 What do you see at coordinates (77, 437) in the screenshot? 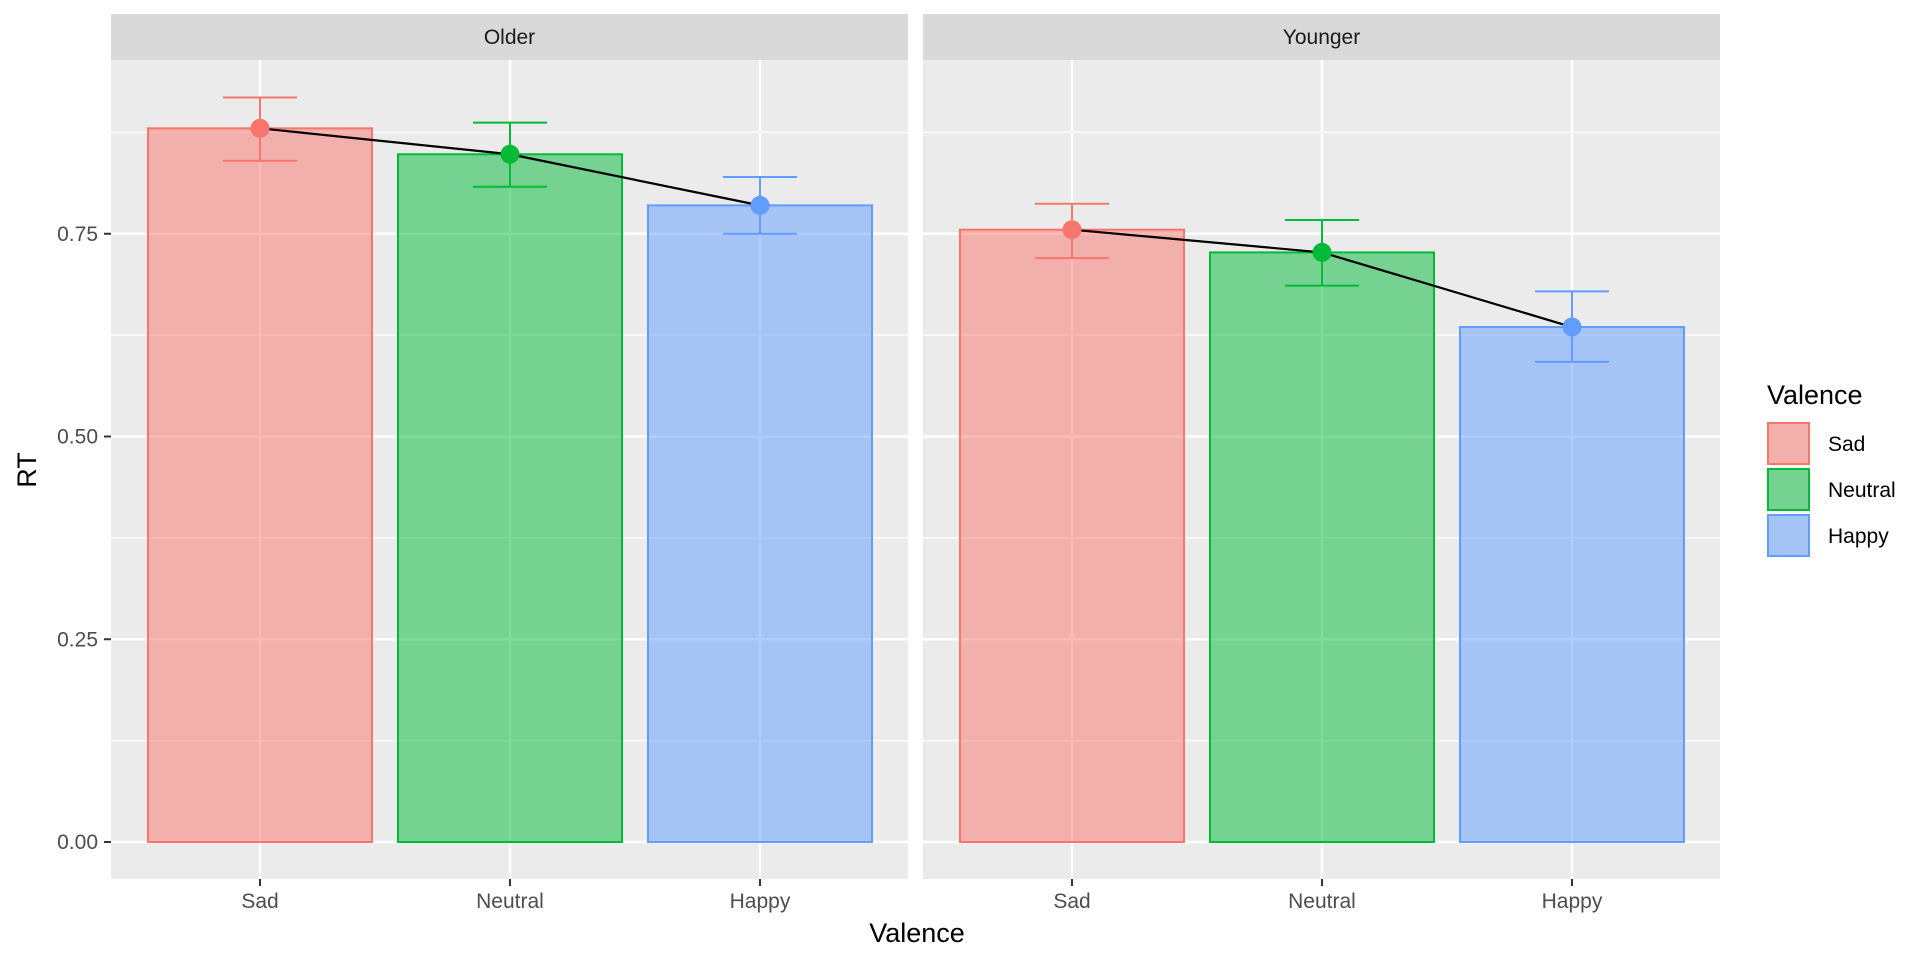
I see `y-tick-label: 0.50` at bounding box center [77, 437].